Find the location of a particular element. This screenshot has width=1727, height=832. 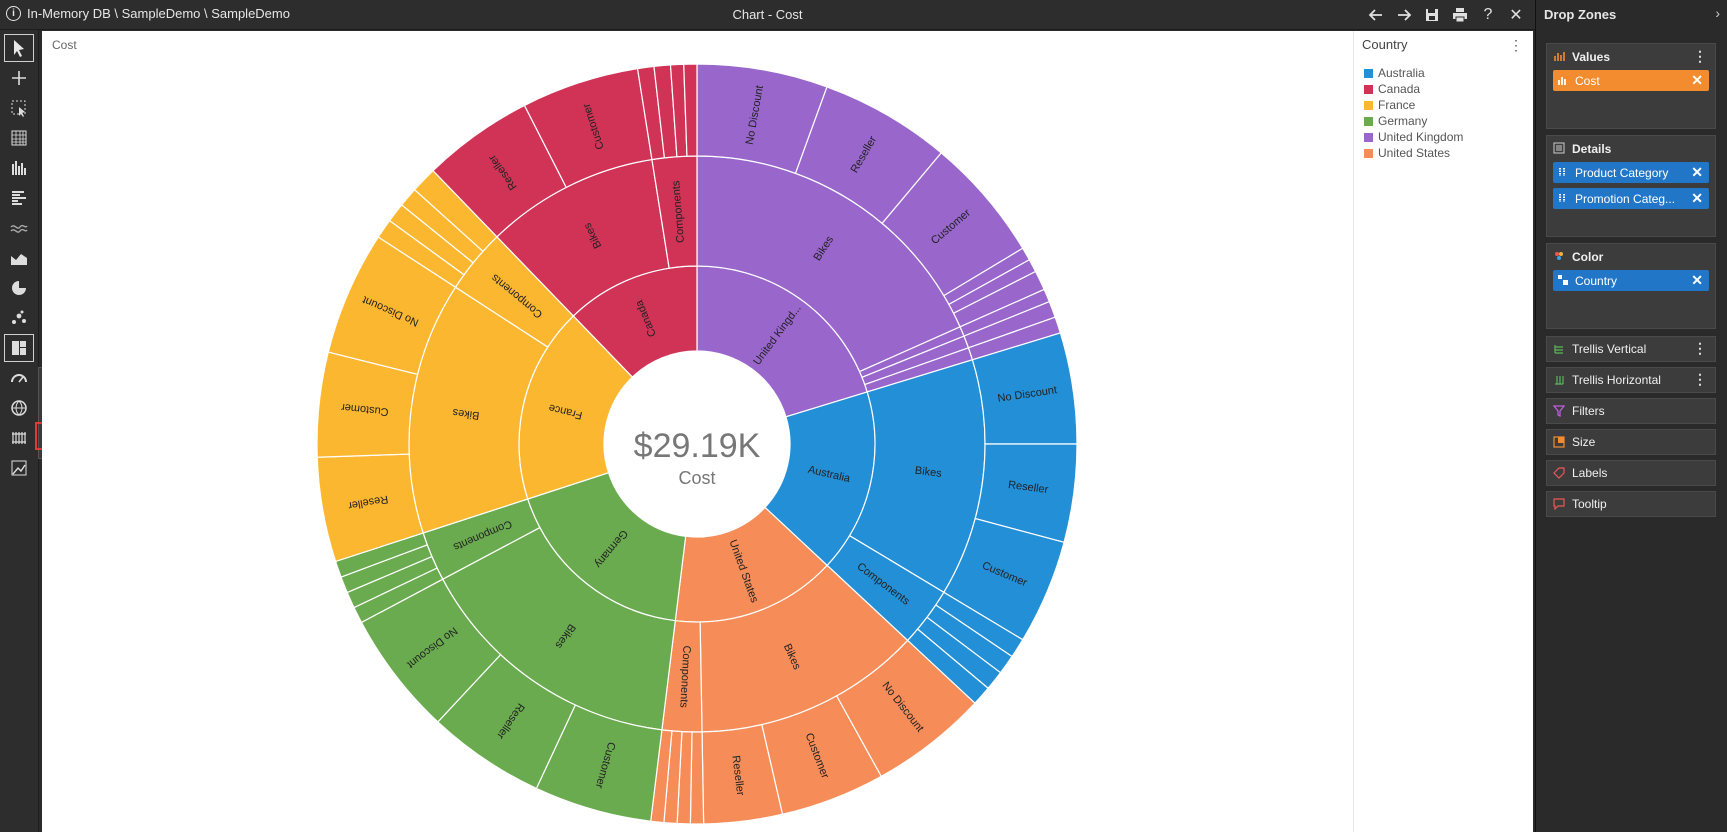

measure-icon is located at coordinates (1562, 81).